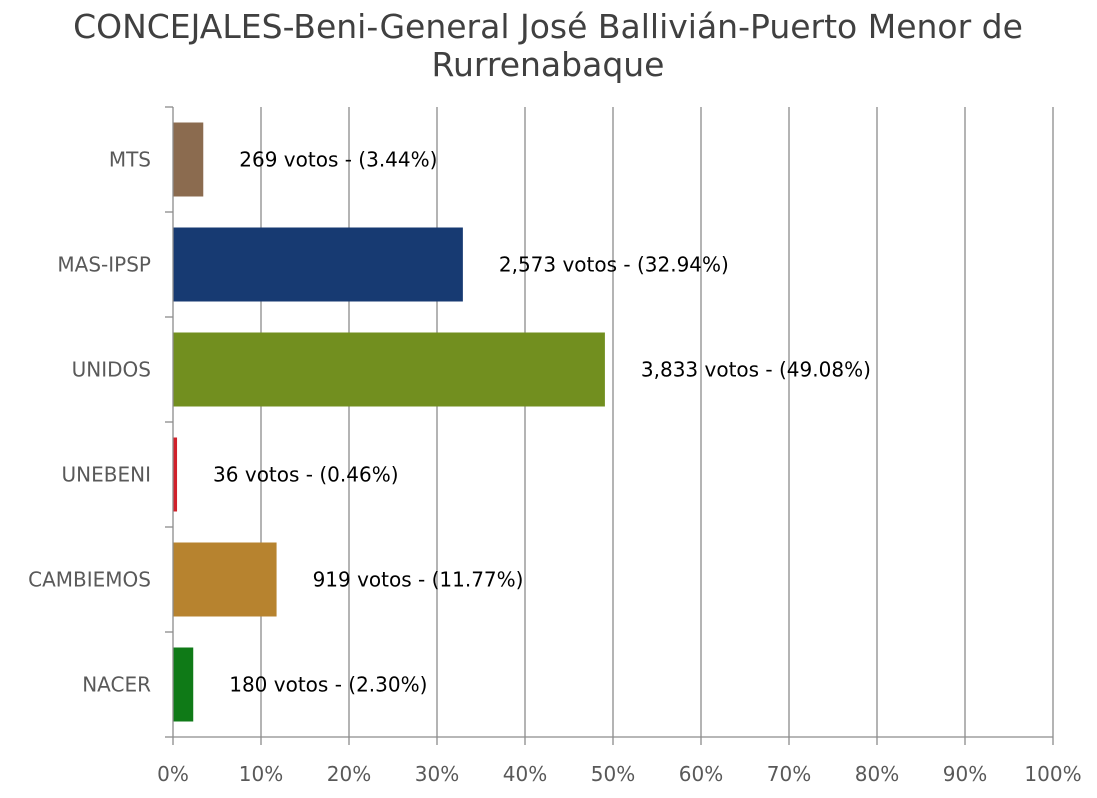 The width and height of the screenshot is (1097, 798). I want to click on x-tick-label: 70%, so click(789, 774).